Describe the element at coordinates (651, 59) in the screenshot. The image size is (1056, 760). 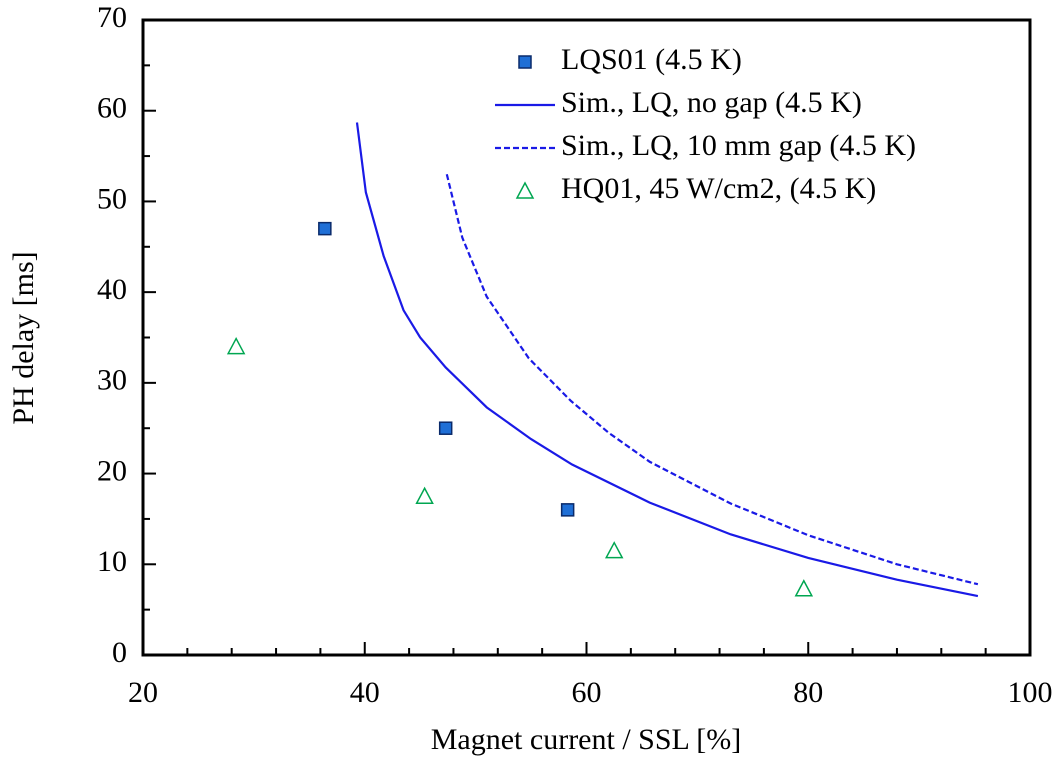
I see `legend-label: LQS01 (4.5 K)` at that location.